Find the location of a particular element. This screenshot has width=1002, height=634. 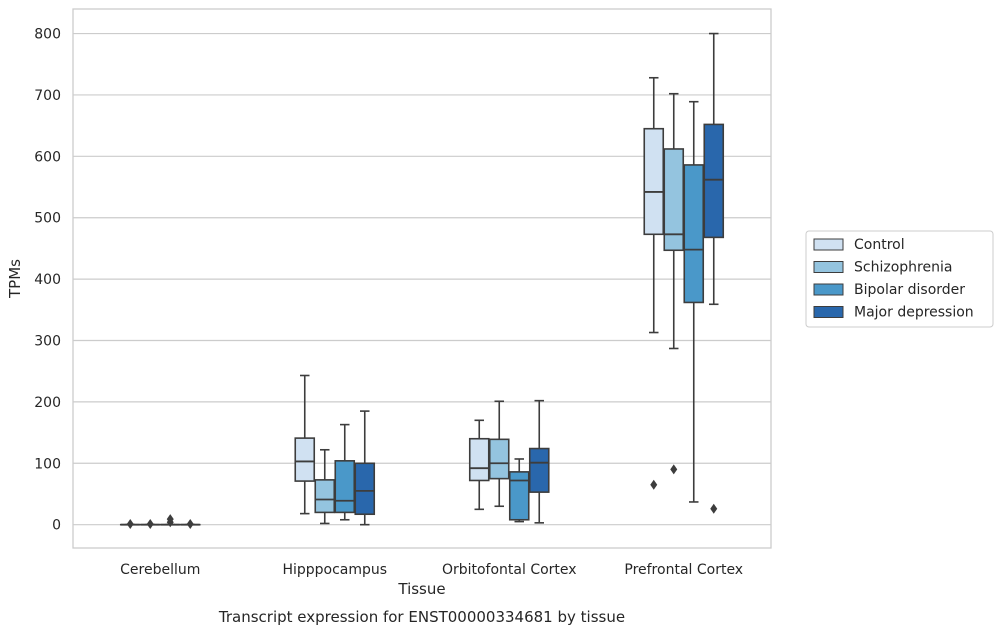

legend-frame is located at coordinates (899, 279).